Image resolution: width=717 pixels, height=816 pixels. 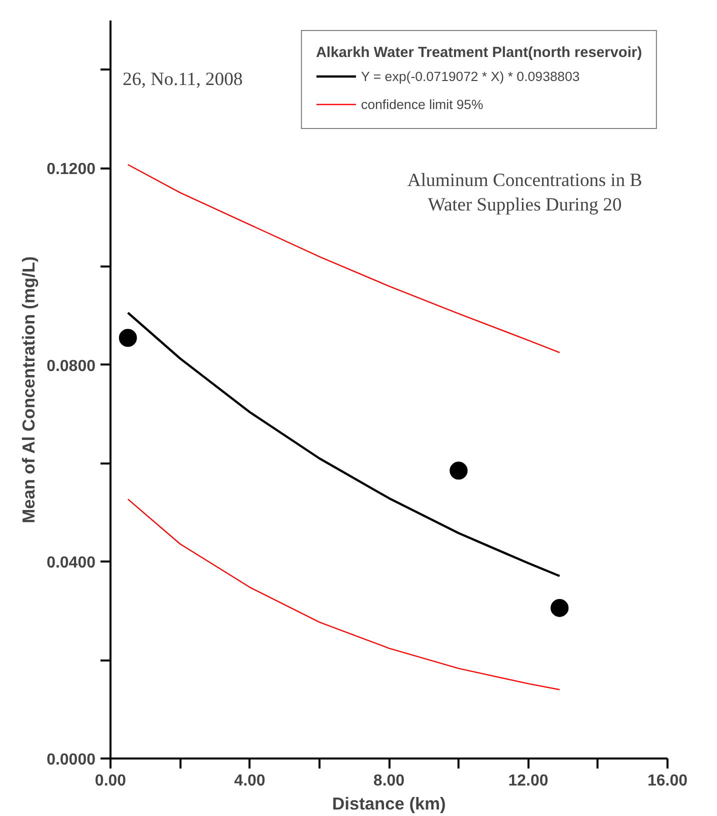 I want to click on x-tick-label: 4.00, so click(x=250, y=781).